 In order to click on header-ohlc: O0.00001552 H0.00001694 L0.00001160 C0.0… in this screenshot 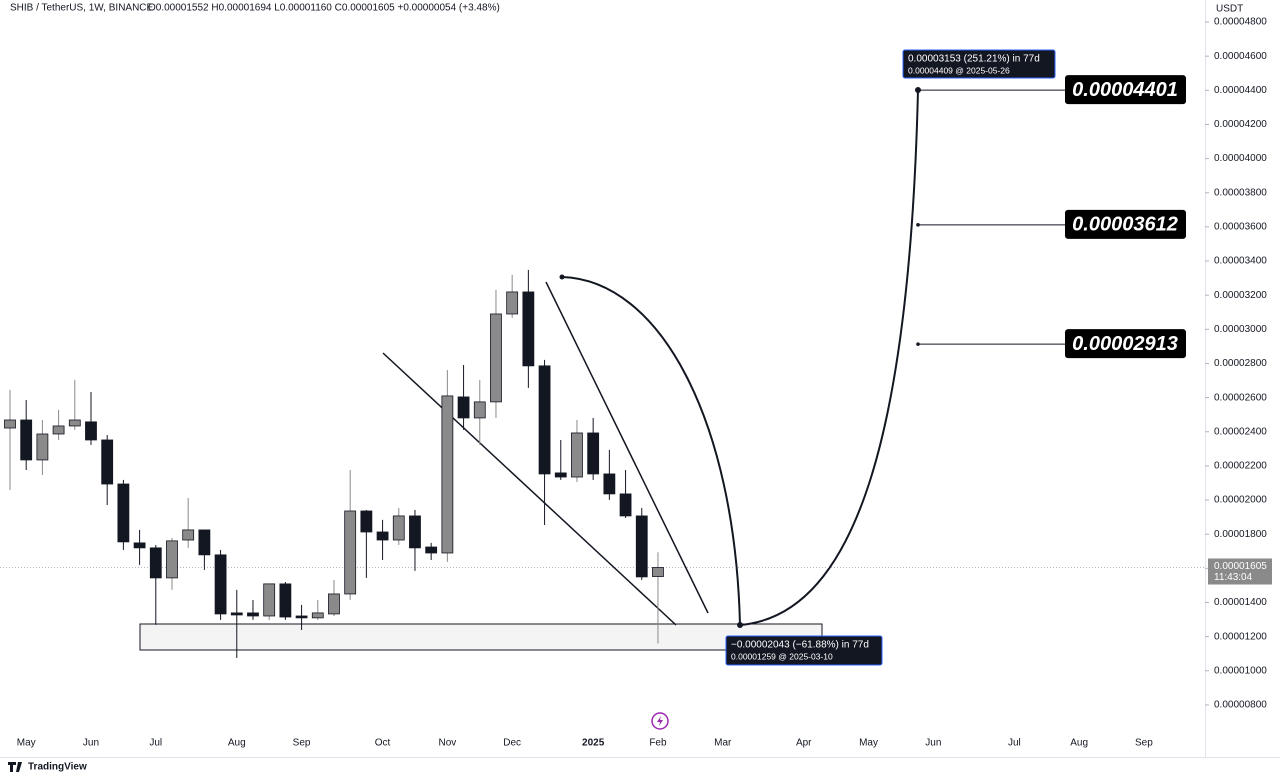, I will do `click(324, 8)`.